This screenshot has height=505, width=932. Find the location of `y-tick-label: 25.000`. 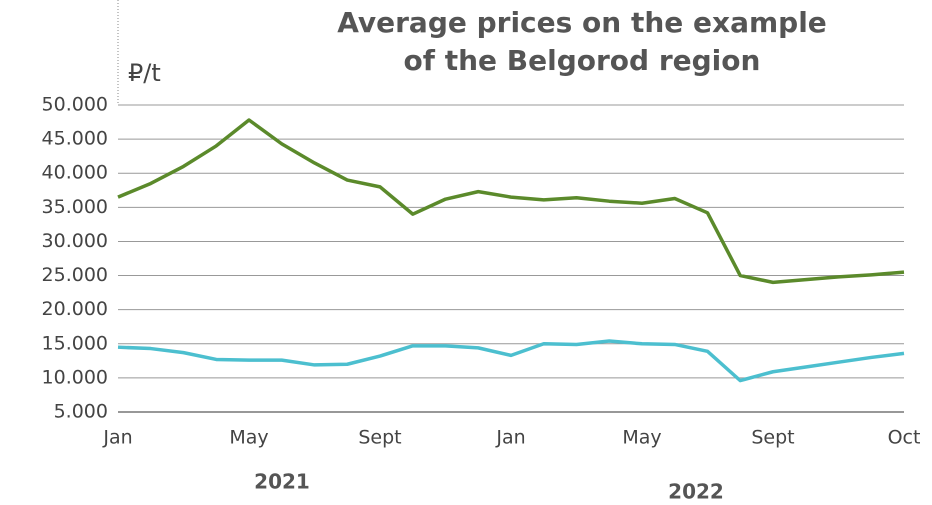

y-tick-label: 25.000 is located at coordinates (75, 275).